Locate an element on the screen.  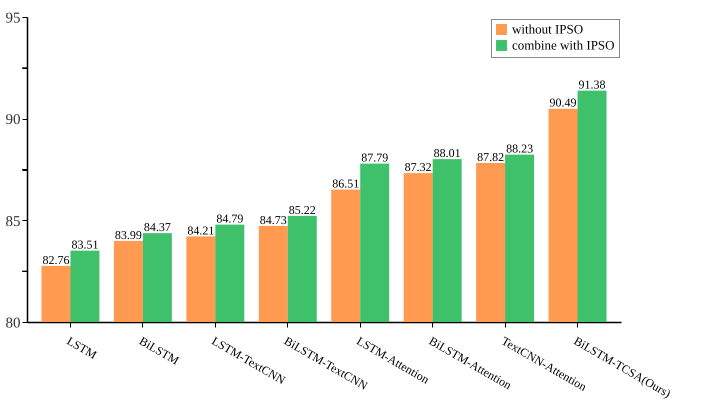
data-label: 85.22 is located at coordinates (302, 209).